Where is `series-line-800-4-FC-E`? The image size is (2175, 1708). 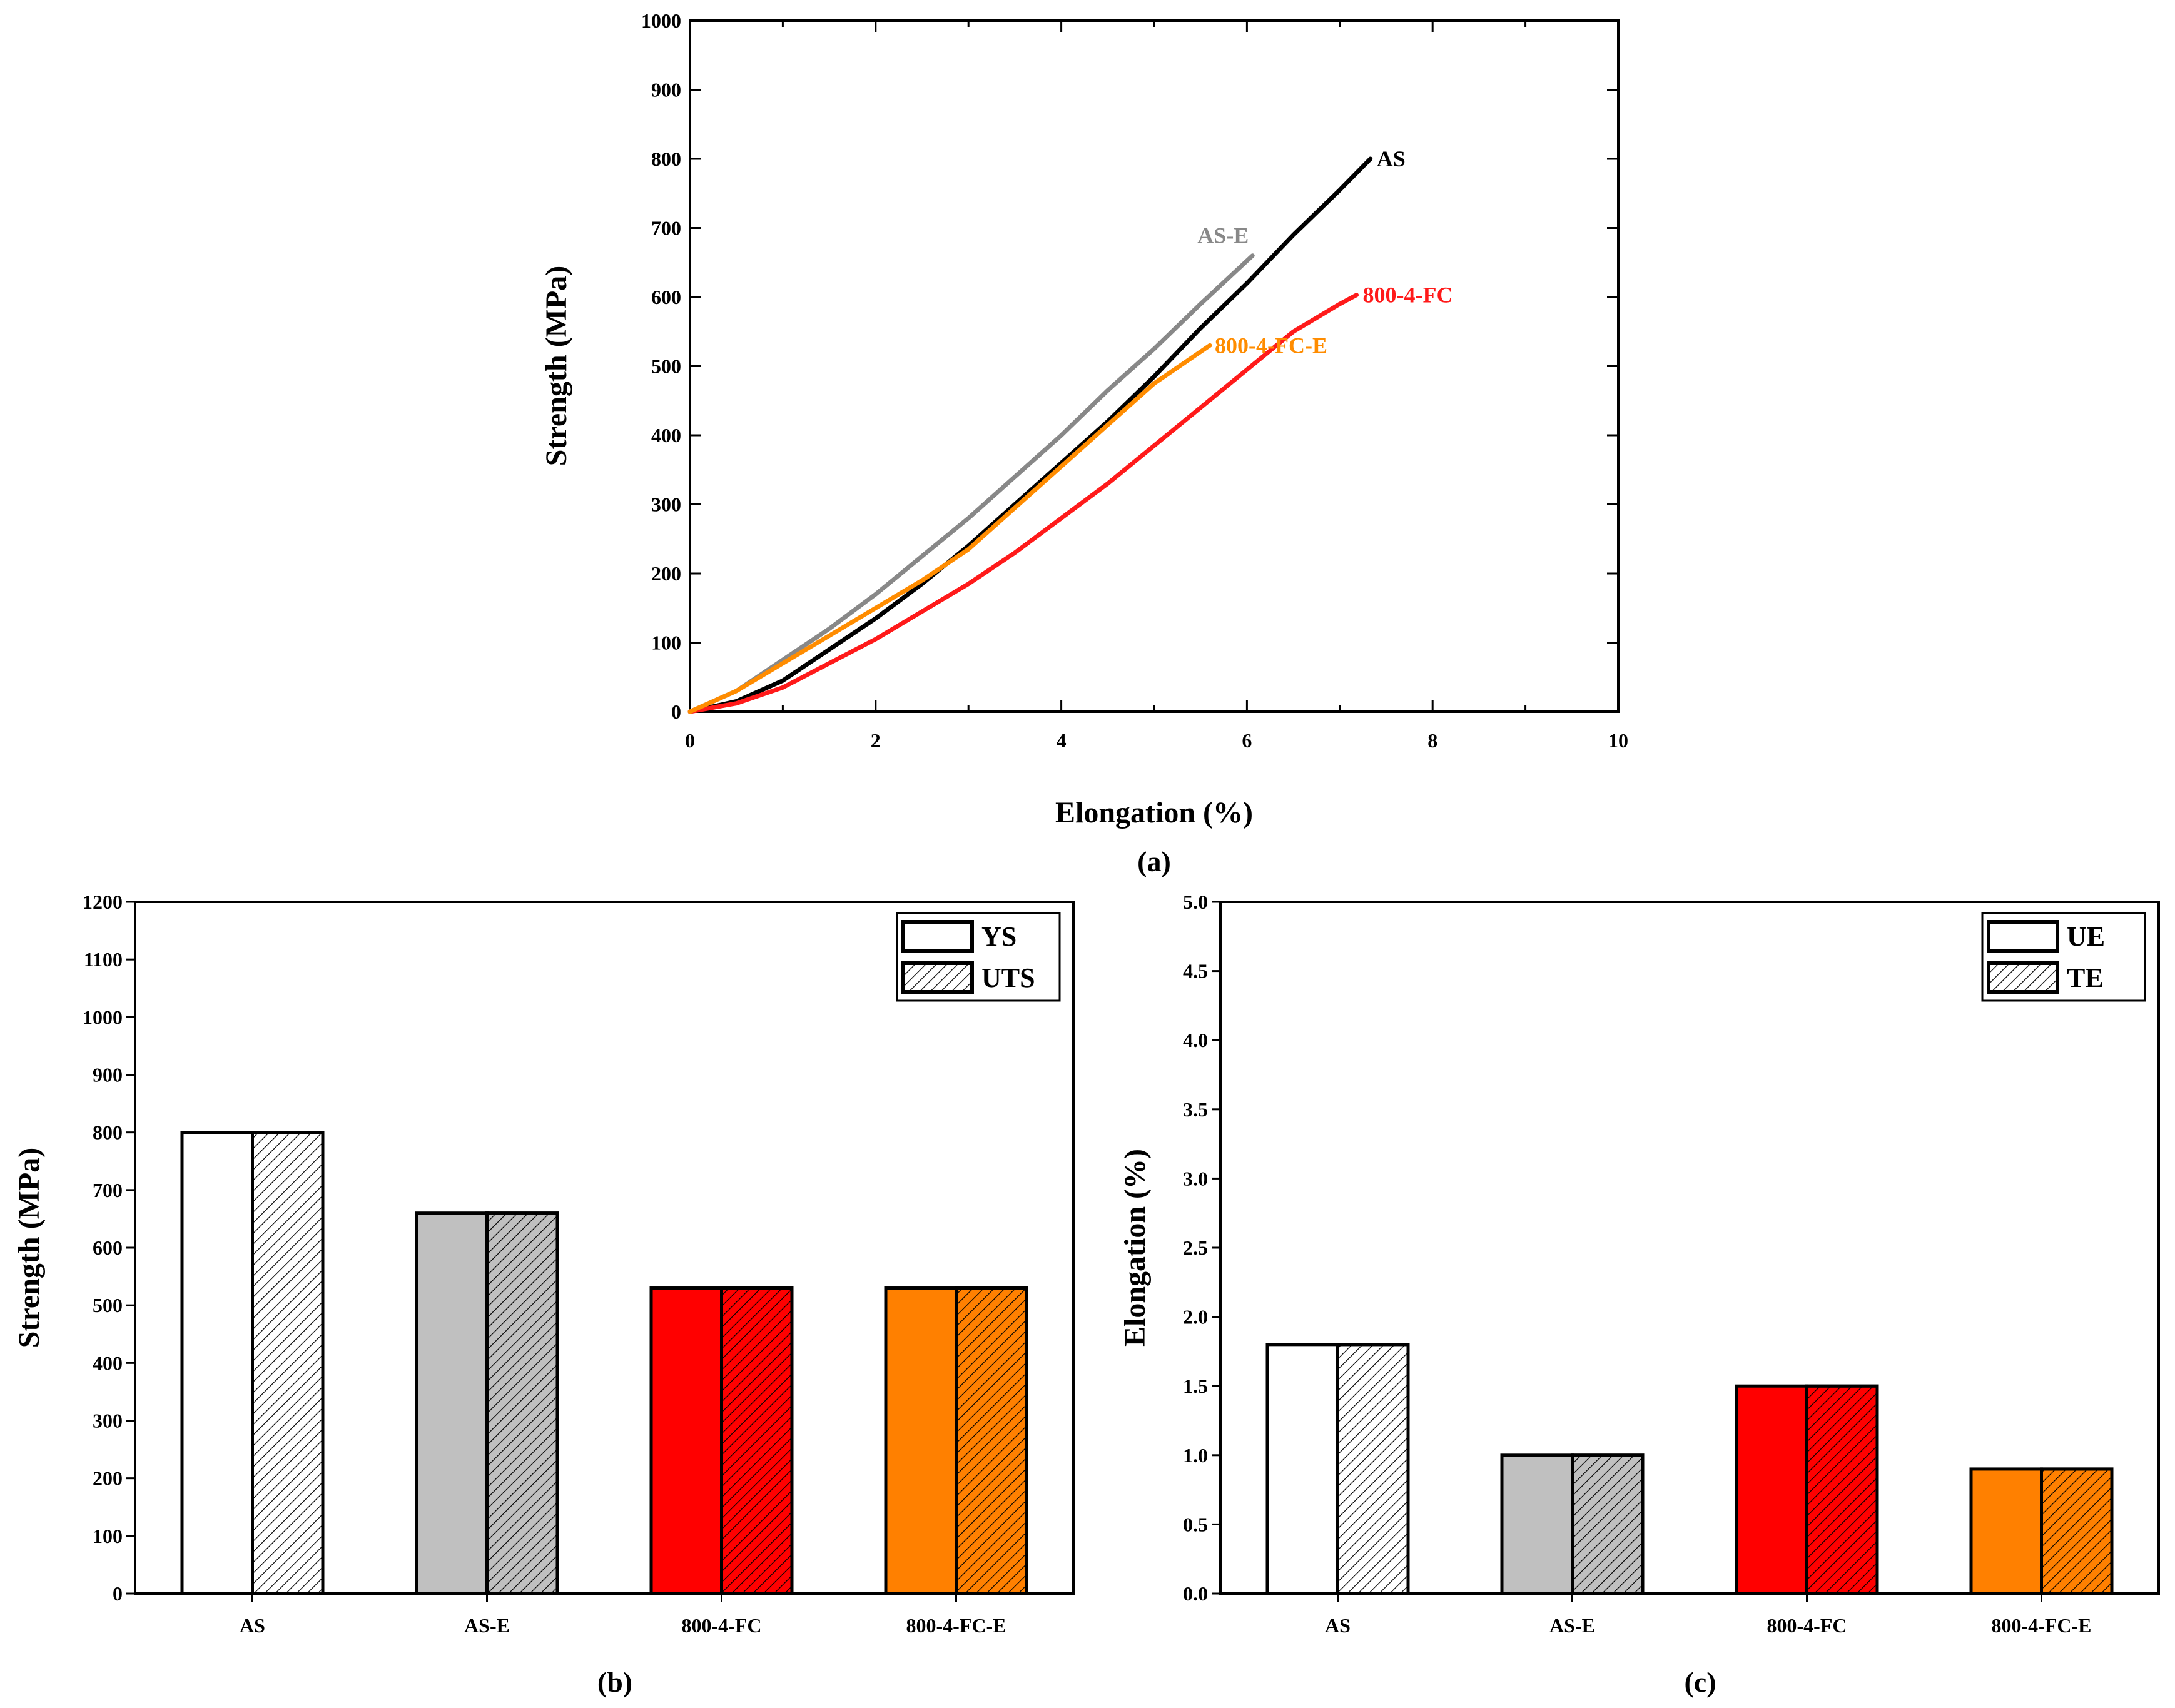
series-line-800-4-FC-E is located at coordinates (950, 528).